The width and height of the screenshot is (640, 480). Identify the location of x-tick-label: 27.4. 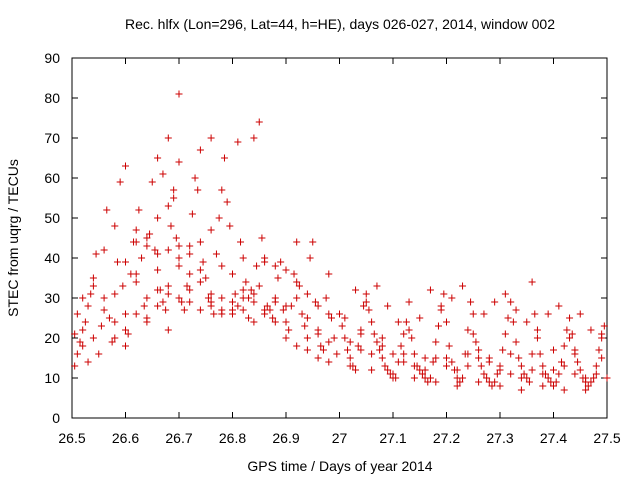
(553, 438).